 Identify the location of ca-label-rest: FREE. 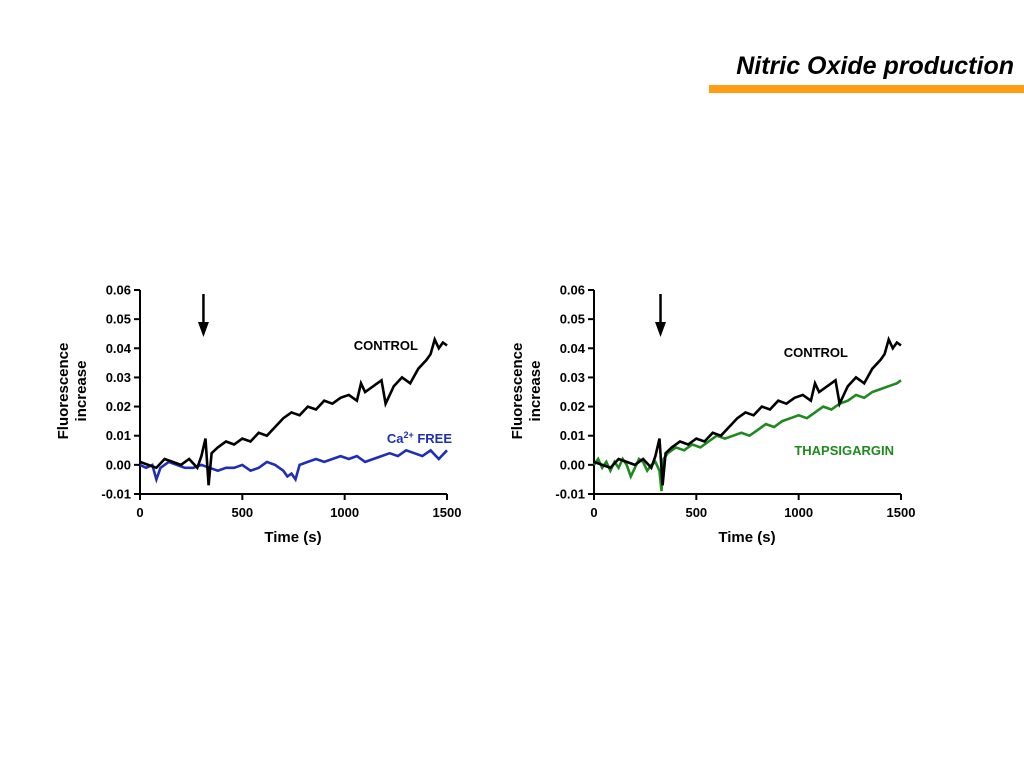
(433, 438).